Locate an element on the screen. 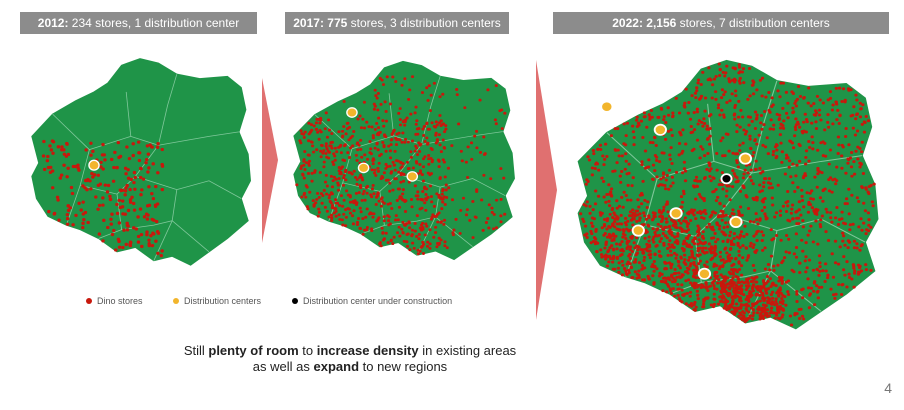  map-2017 is located at coordinates (404, 160).